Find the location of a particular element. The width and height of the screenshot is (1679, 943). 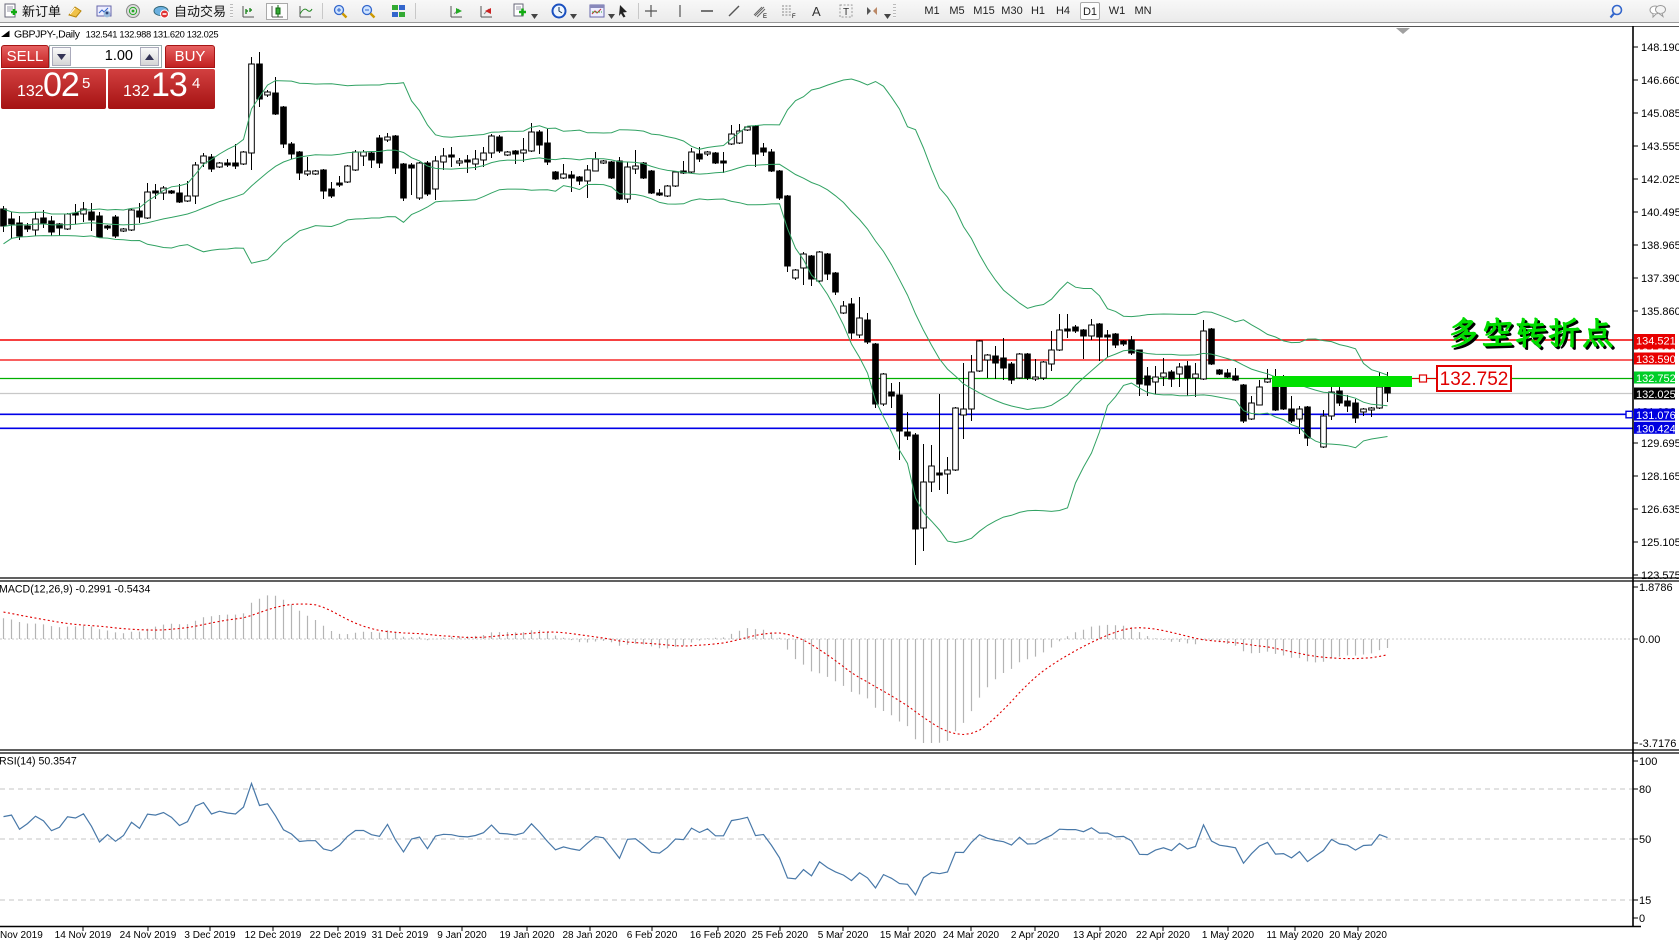

svg-text: 20 May 2020 is located at coordinates (1358, 935).